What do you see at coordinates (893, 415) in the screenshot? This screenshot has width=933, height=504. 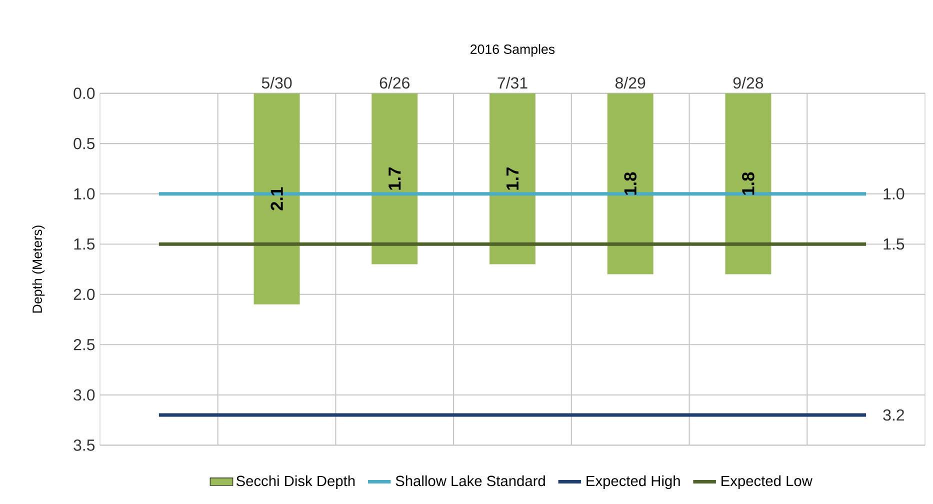 I see `data-label: 3.2` at bounding box center [893, 415].